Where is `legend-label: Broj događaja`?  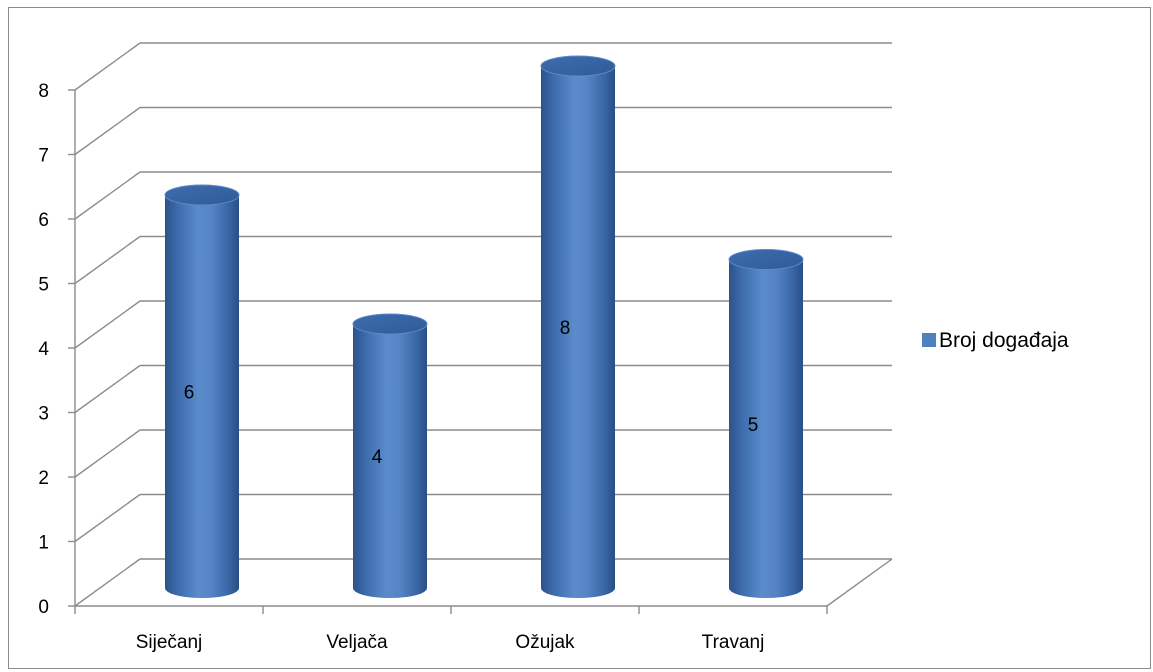 legend-label: Broj događaja is located at coordinates (1004, 340).